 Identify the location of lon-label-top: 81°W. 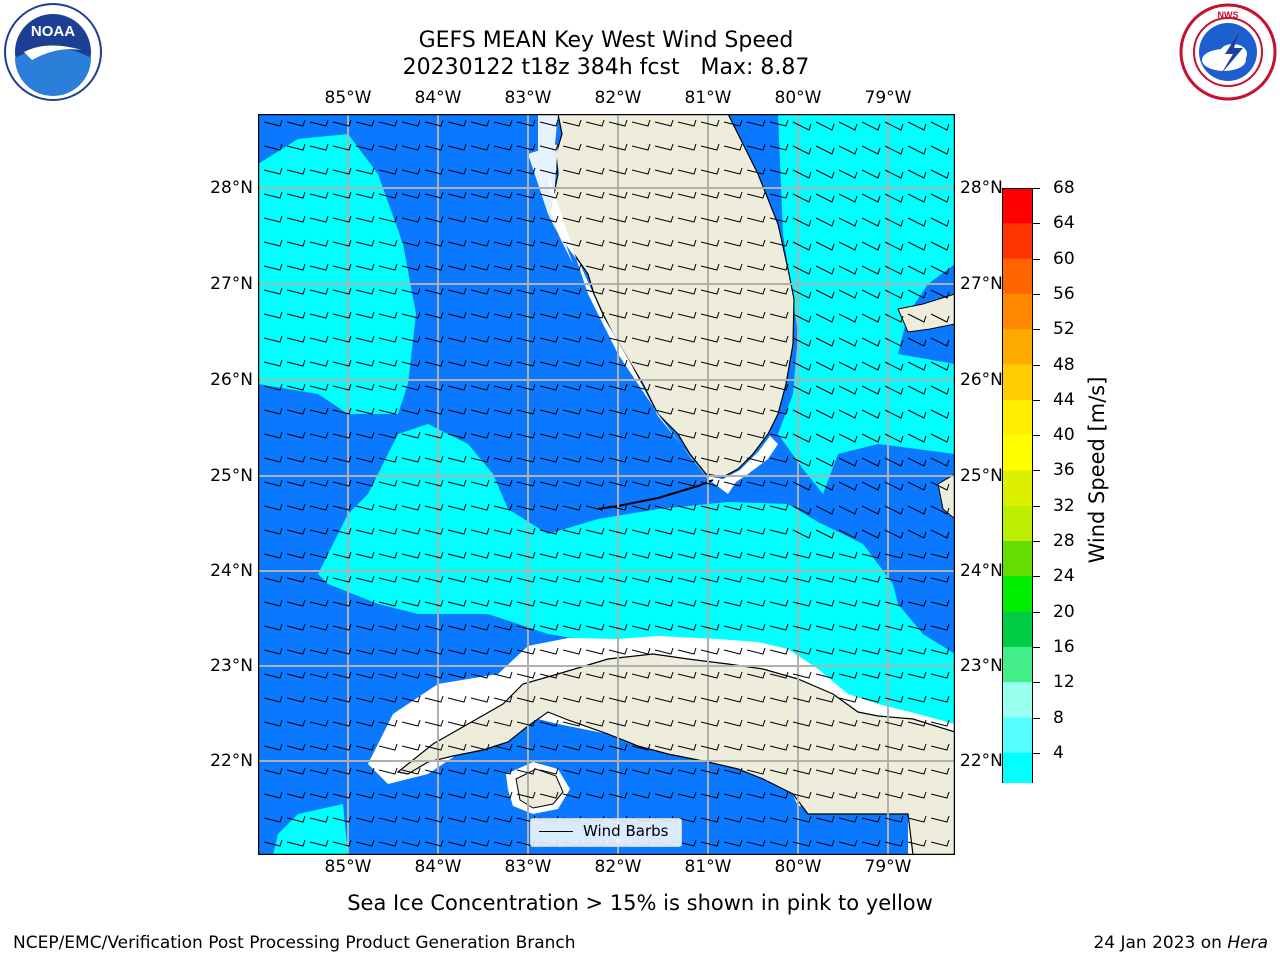
(708, 98).